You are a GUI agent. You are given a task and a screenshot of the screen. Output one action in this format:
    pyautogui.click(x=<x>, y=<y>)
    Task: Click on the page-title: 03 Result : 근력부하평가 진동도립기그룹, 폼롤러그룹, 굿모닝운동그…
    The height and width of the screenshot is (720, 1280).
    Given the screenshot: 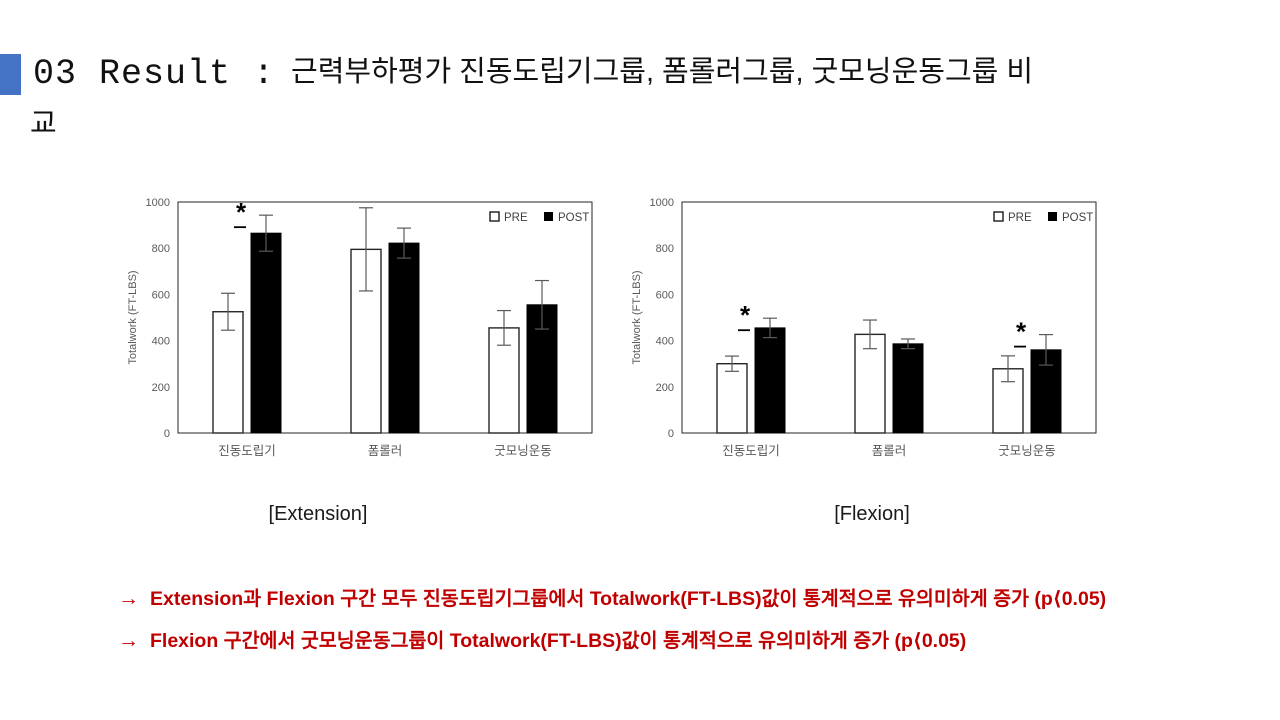 What is the action you would take?
    pyautogui.click(x=596, y=95)
    